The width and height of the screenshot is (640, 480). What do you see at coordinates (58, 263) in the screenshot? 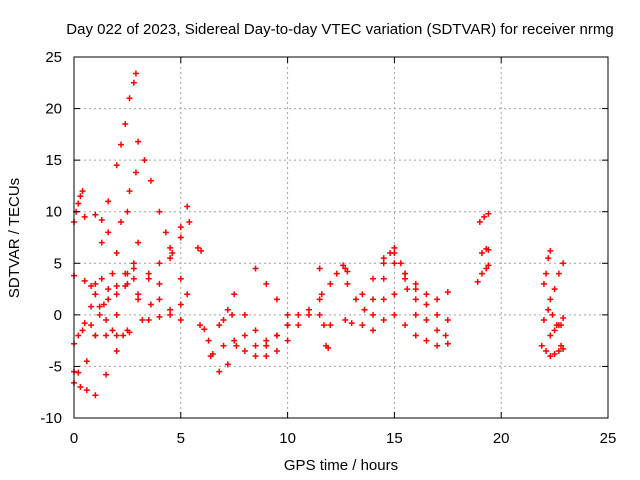
I see `y-tick-label: 5` at bounding box center [58, 263].